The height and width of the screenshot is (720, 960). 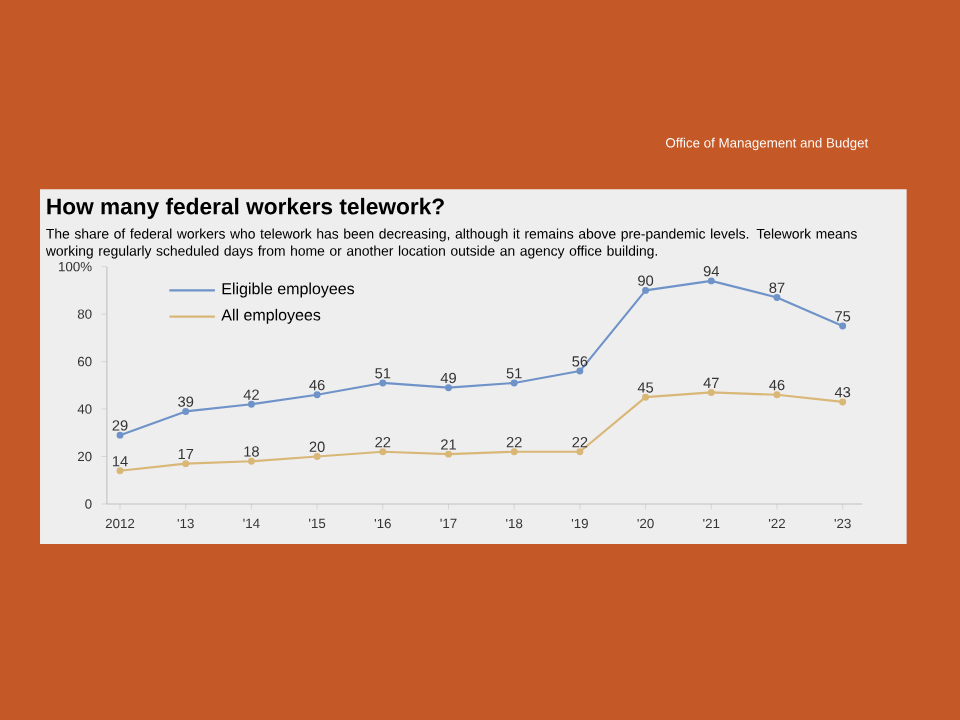 I want to click on legend-label: All employees, so click(x=271, y=316).